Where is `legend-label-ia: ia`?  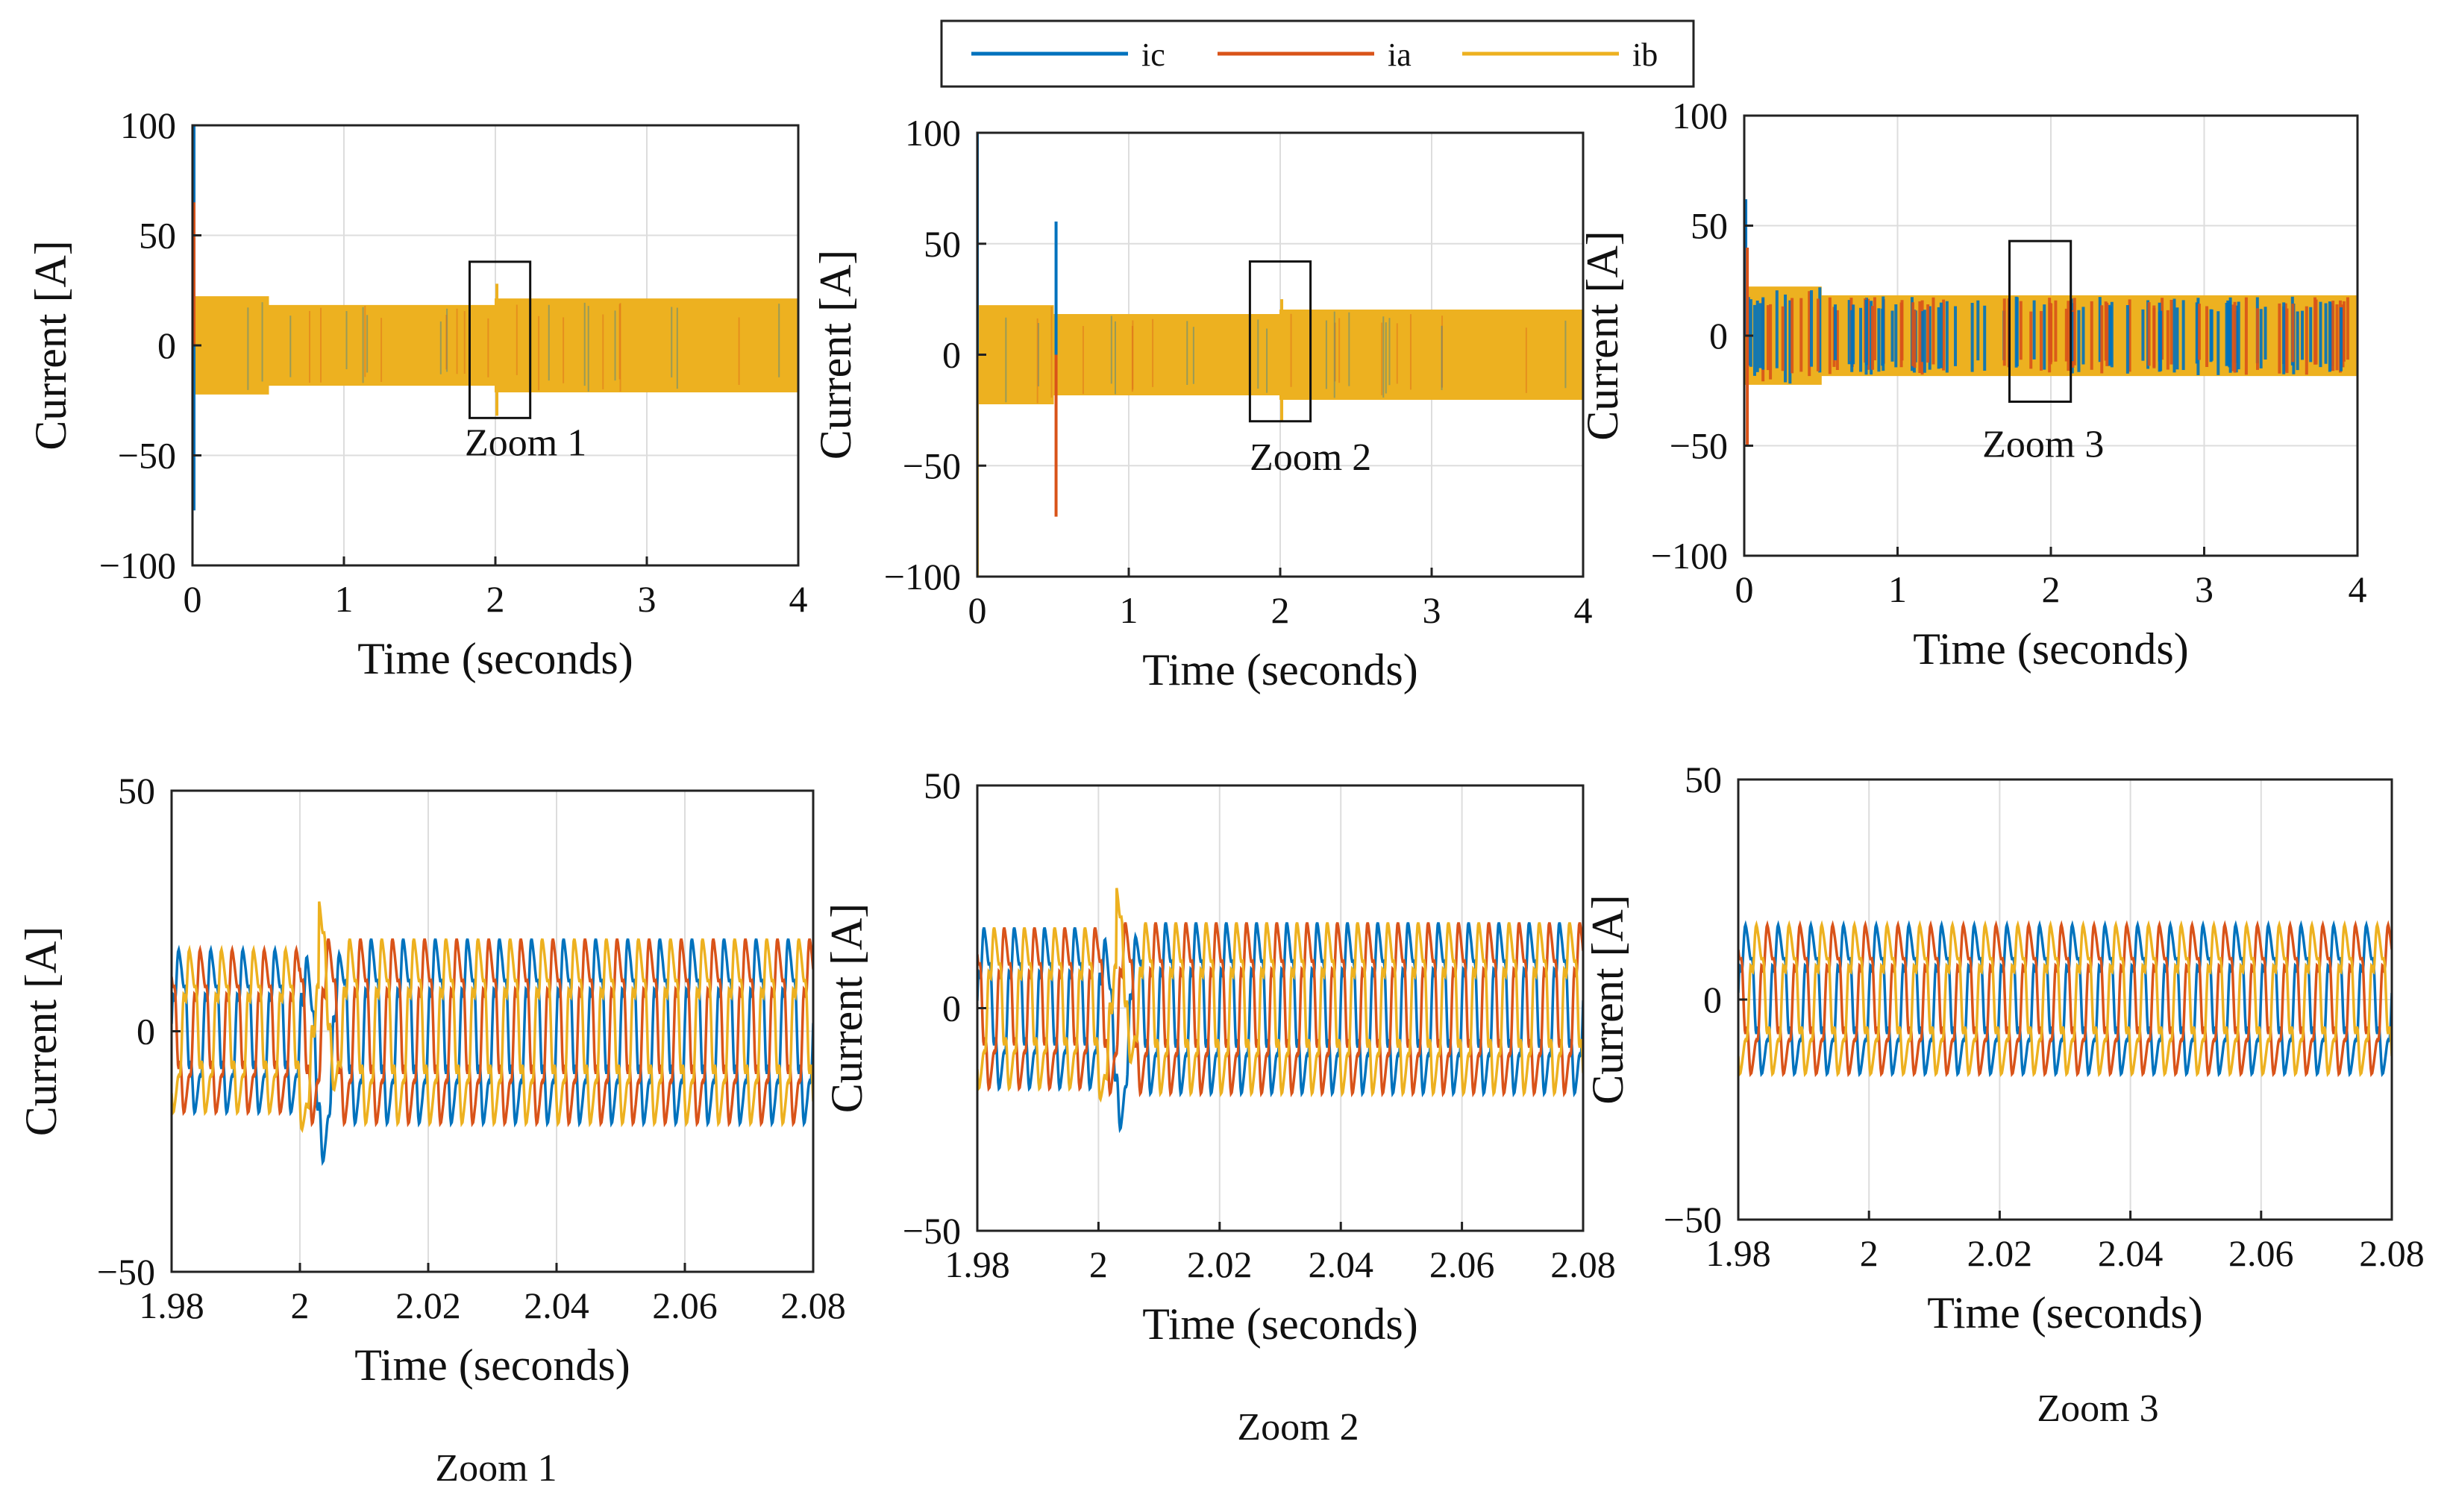
legend-label-ia: ia is located at coordinates (1400, 55).